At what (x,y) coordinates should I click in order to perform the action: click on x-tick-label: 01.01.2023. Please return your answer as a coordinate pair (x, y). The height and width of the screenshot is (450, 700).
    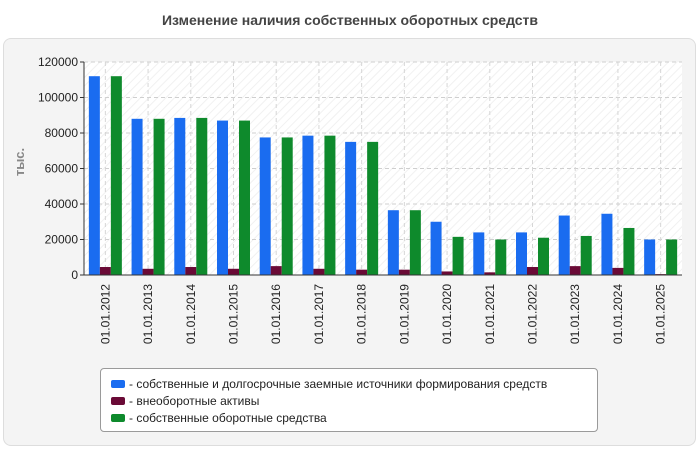
    Looking at the image, I should click on (575, 314).